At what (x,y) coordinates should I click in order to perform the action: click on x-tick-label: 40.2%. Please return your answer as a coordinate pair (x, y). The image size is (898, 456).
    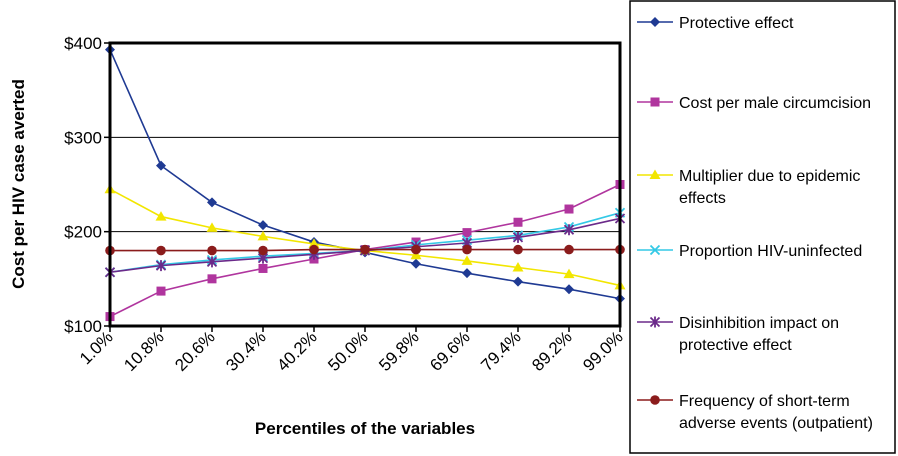
    Looking at the image, I should click on (297, 351).